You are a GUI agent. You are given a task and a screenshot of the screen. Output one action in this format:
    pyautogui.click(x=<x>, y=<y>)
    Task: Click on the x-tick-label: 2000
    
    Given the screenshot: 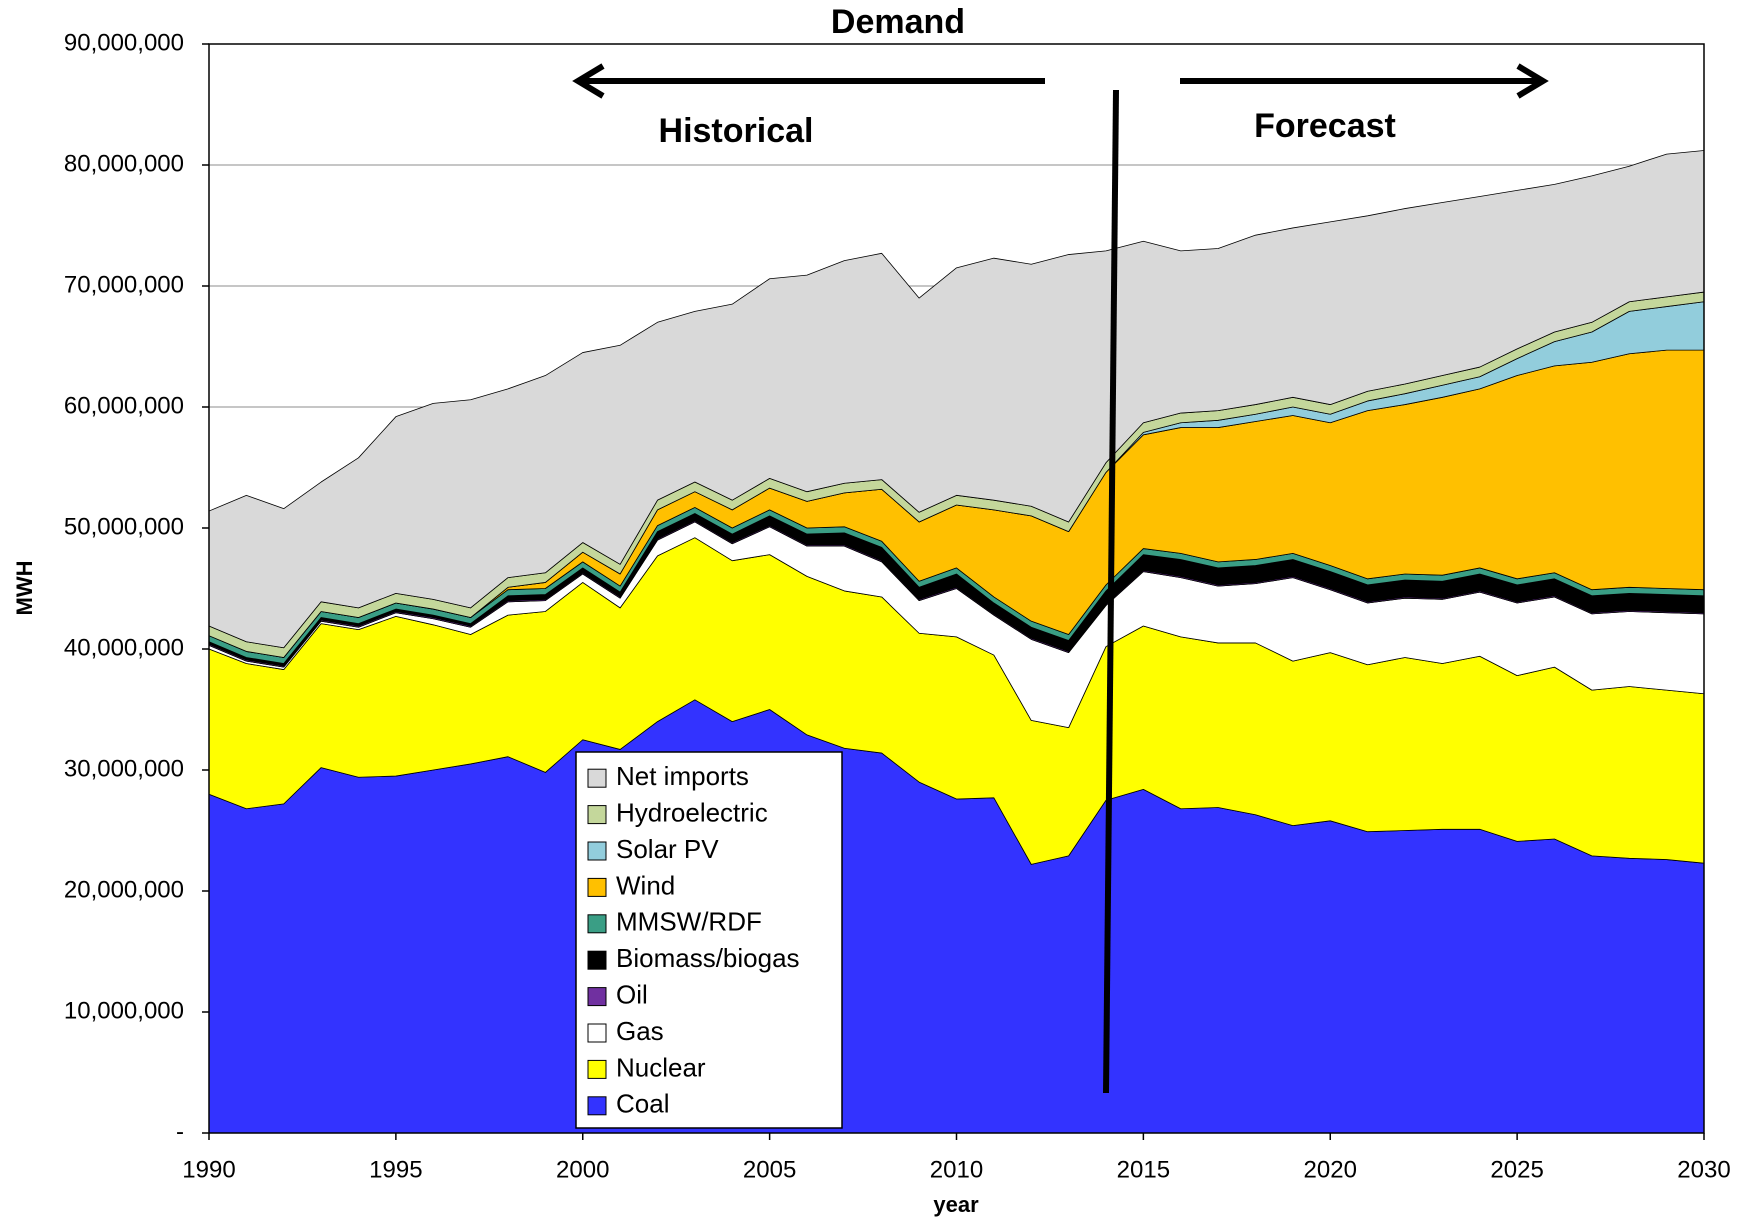 What is the action you would take?
    pyautogui.click(x=582, y=1169)
    